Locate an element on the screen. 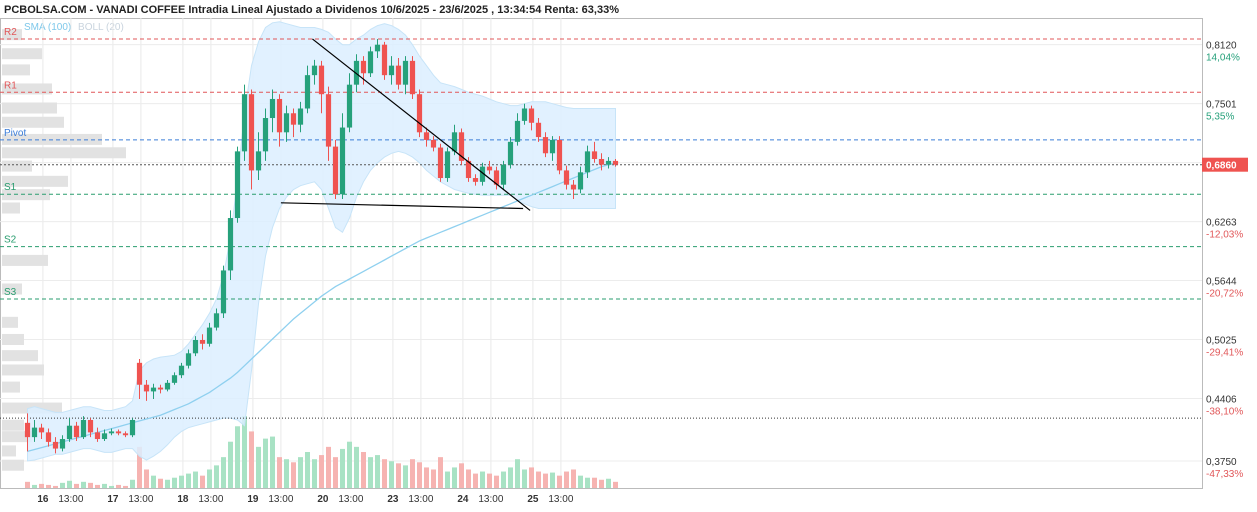  level-label-s2: S2 is located at coordinates (10, 240).